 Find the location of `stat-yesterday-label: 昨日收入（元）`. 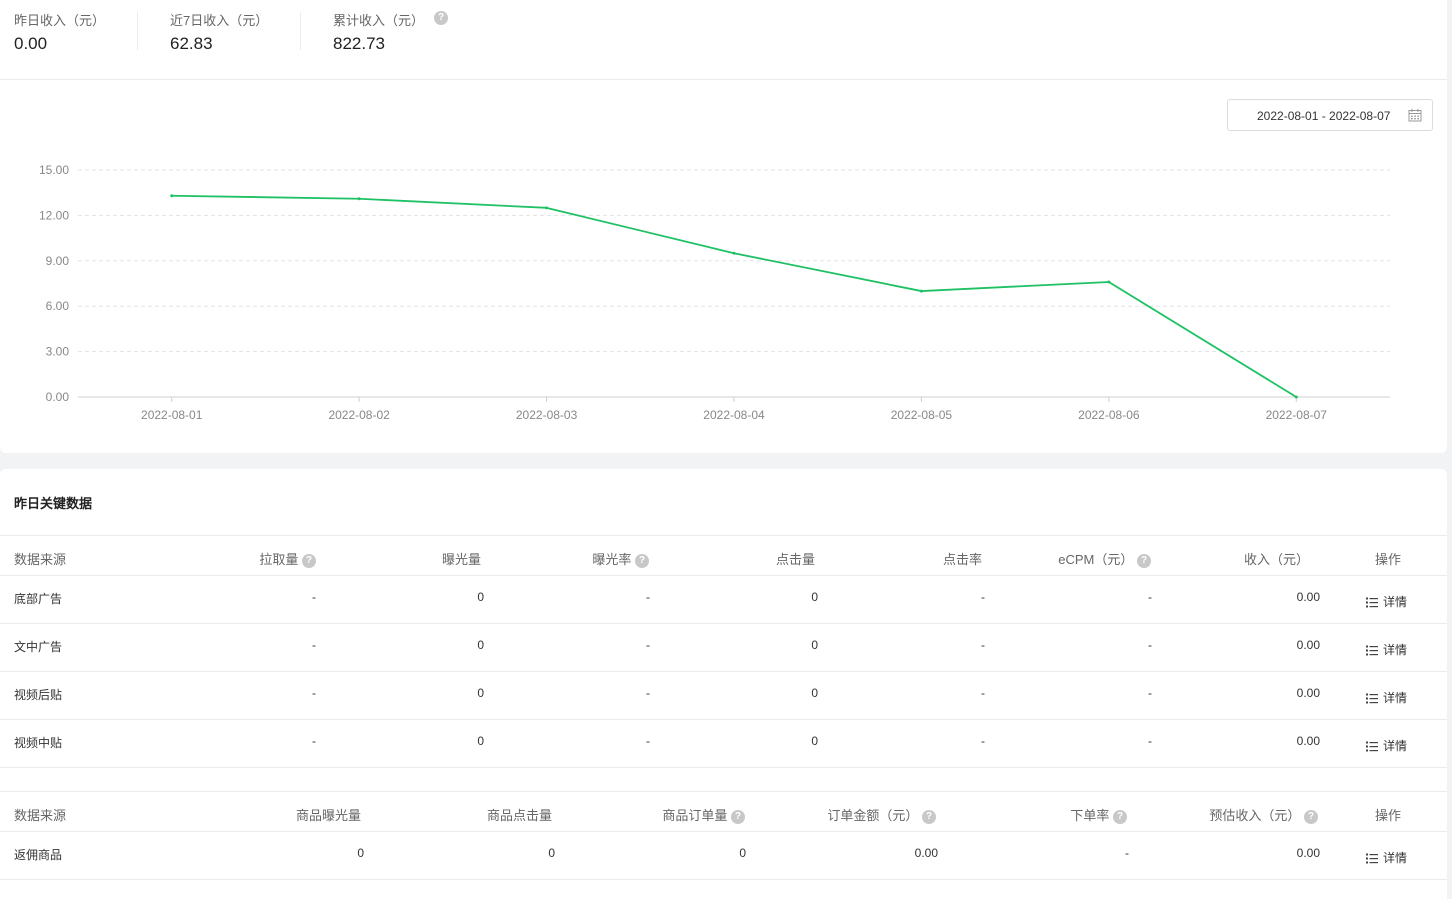

stat-yesterday-label: 昨日收入（元） is located at coordinates (60, 20).